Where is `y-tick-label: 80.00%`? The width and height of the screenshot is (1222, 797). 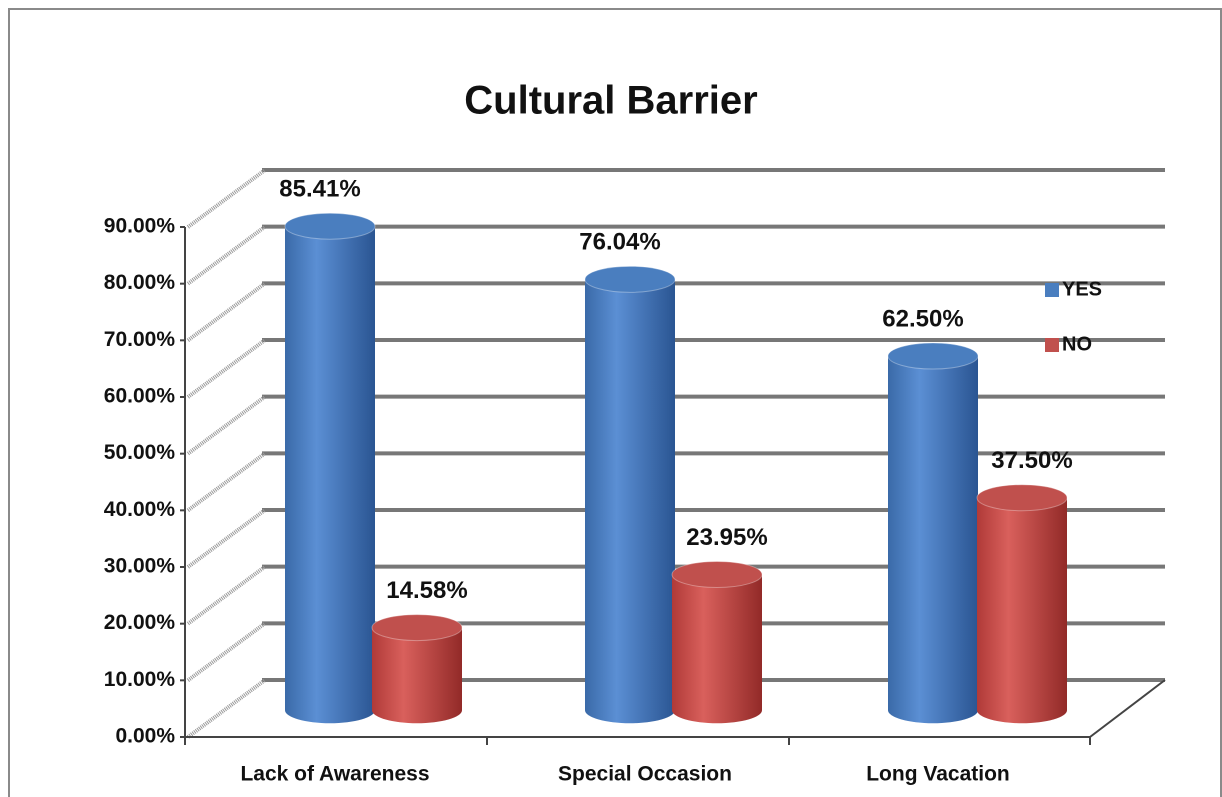
y-tick-label: 80.00% is located at coordinates (140, 282).